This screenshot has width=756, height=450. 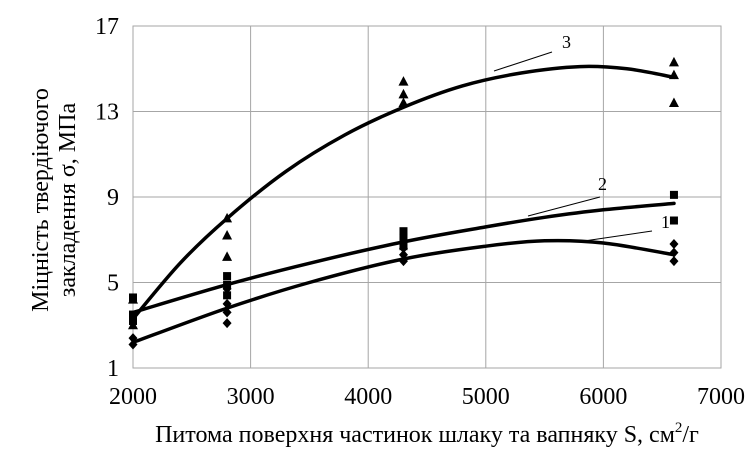 What do you see at coordinates (68, 200) in the screenshot?
I see `y-axis-title-line-2: закладення σ, МПа` at bounding box center [68, 200].